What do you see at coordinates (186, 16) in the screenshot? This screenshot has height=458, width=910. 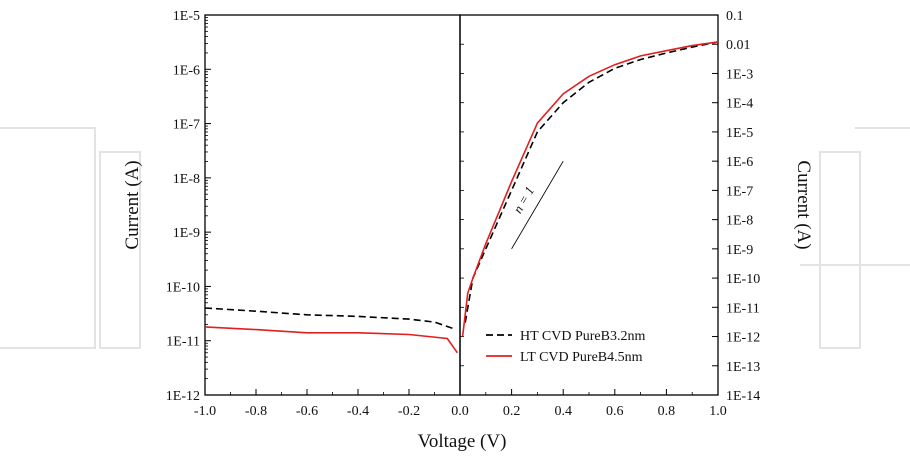 I see `left-y-tick-label: 1E-5` at bounding box center [186, 16].